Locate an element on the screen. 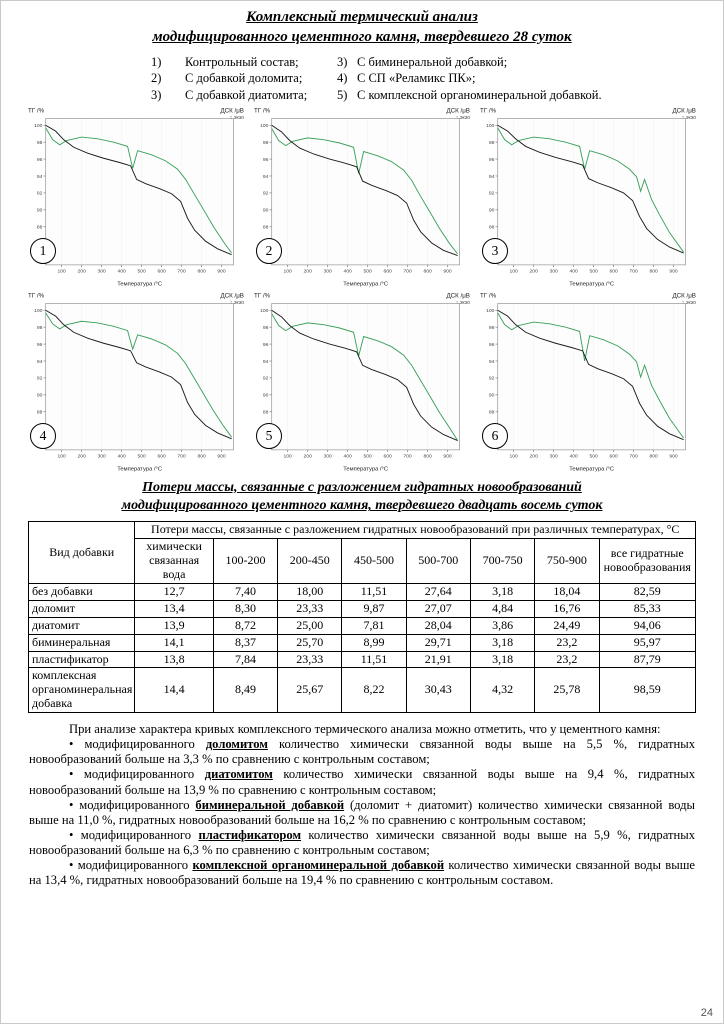  value-cell: 8,37 is located at coordinates (245, 642).